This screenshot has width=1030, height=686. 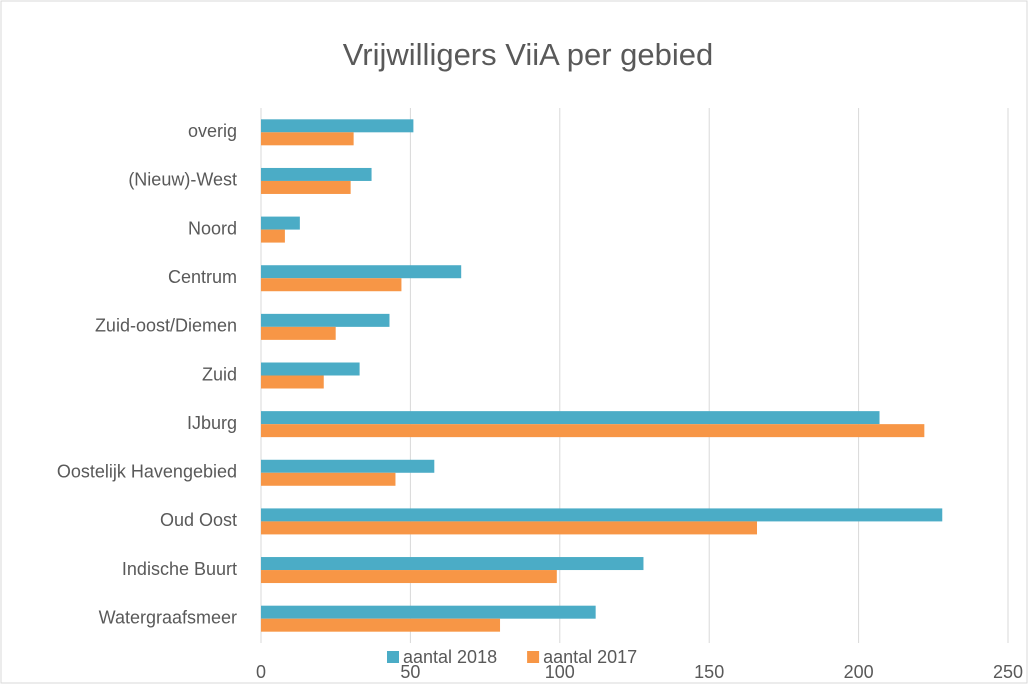 I want to click on x-tick-label: 0, so click(x=261, y=672).